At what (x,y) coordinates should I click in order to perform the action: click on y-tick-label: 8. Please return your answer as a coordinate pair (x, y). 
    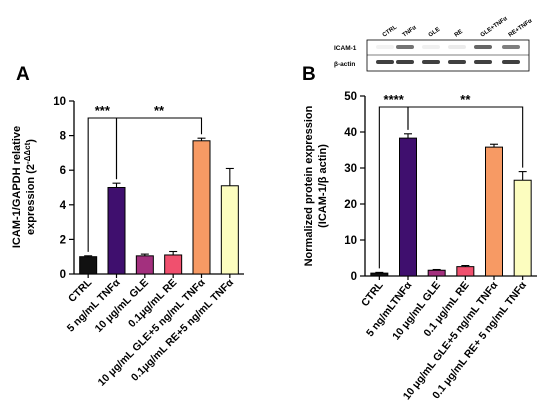
    Looking at the image, I should click on (63, 137).